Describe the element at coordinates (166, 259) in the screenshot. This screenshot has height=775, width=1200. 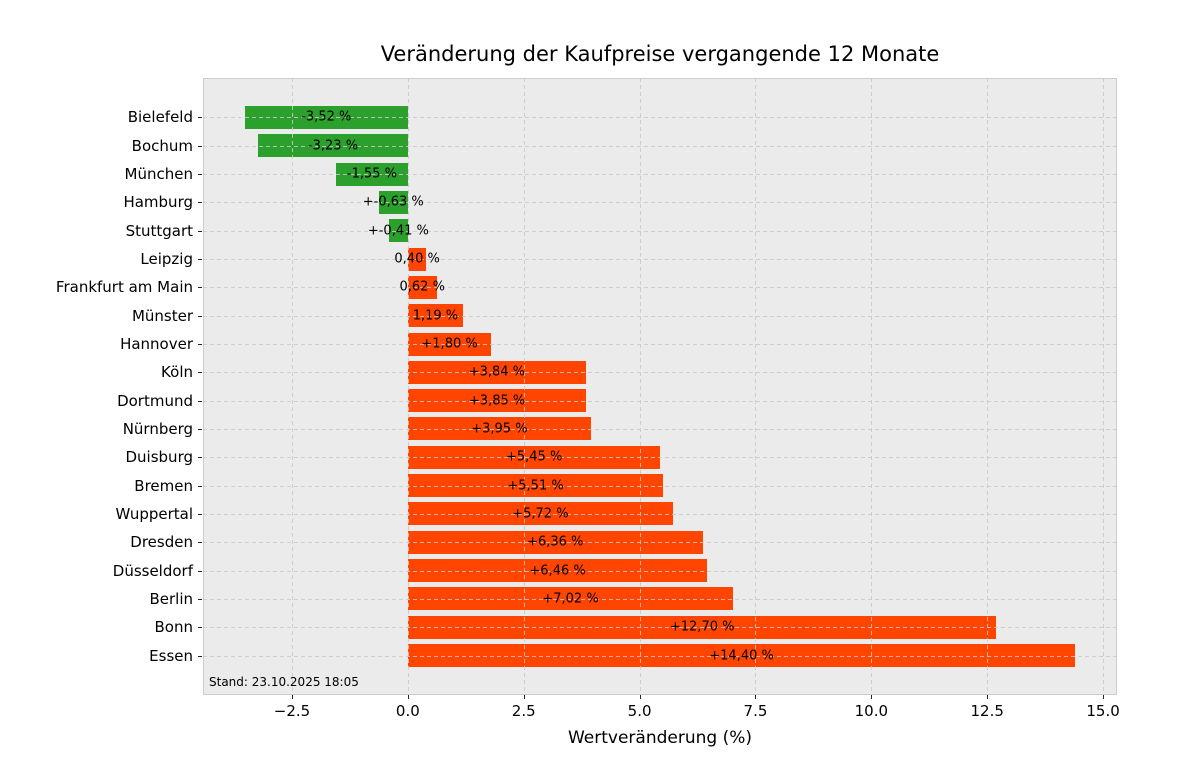
I see `y-tick-label: Leipzig` at that location.